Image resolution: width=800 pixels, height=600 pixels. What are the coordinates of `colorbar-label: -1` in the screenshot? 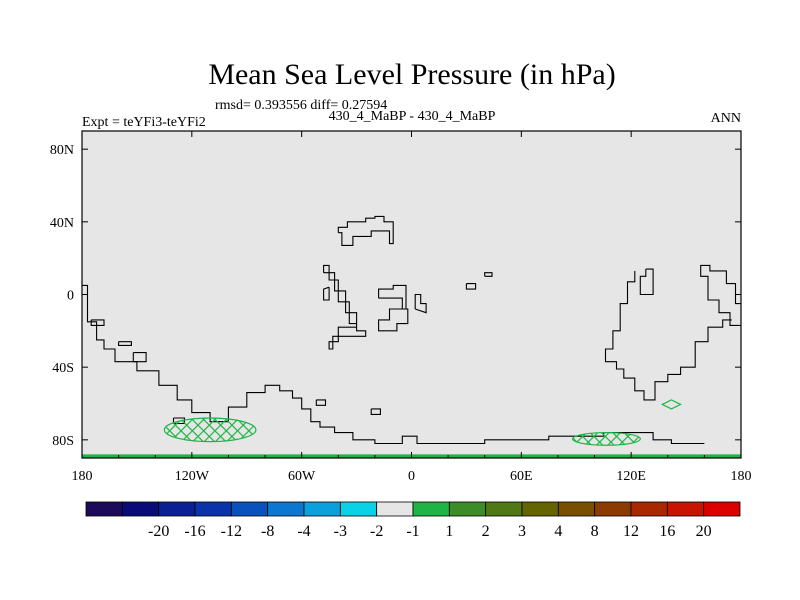 It's located at (412, 531).